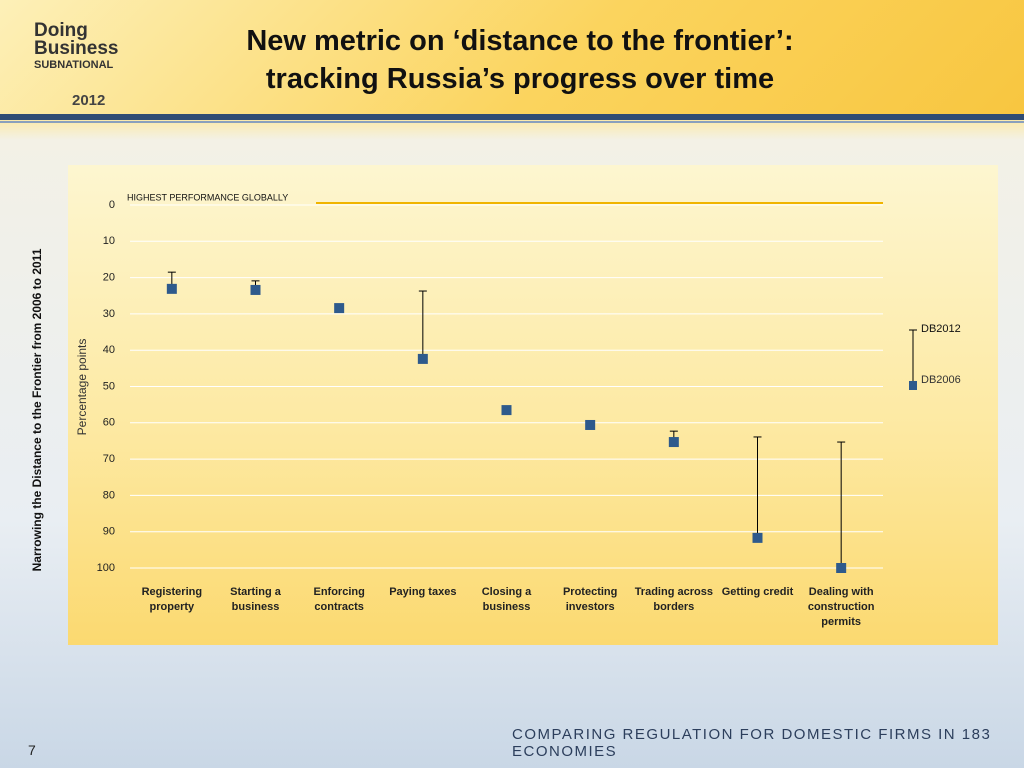 The height and width of the screenshot is (768, 1024). What do you see at coordinates (89, 100) in the screenshot?
I see `logo-year: 2012` at bounding box center [89, 100].